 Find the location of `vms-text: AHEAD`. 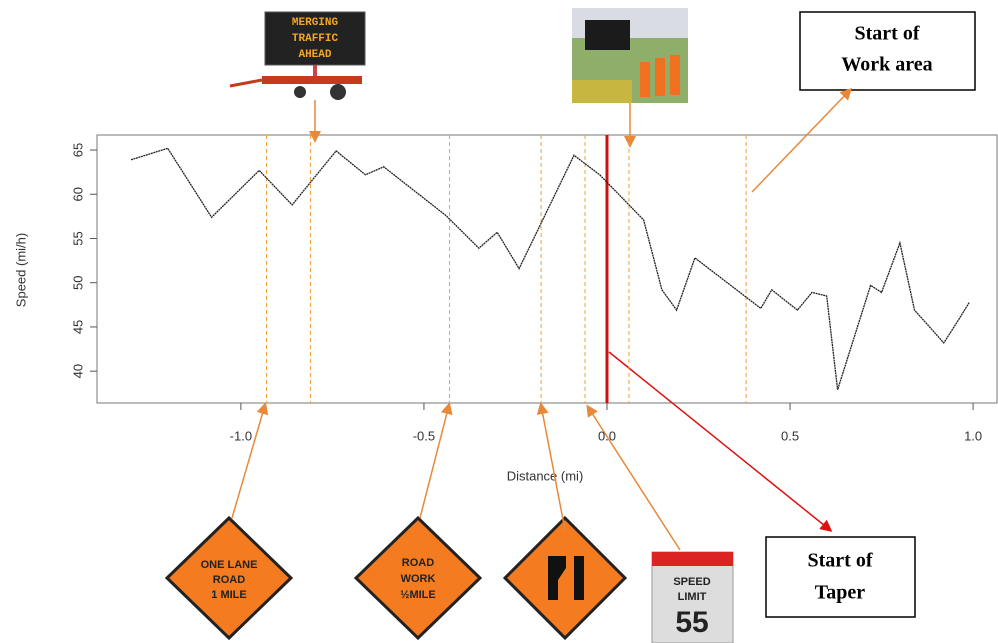

vms-text: AHEAD is located at coordinates (314, 55).